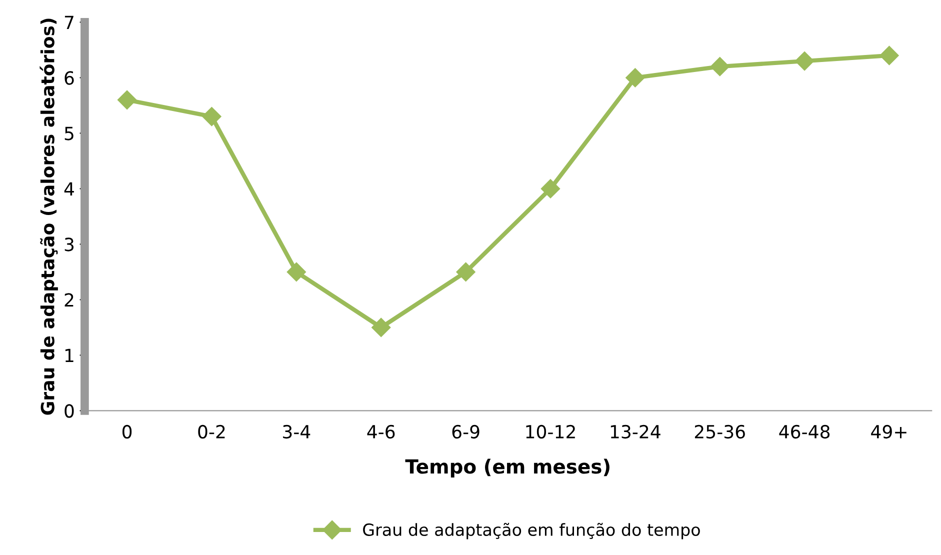 The width and height of the screenshot is (941, 555). Describe the element at coordinates (296, 431) in the screenshot. I see `x-tick-label: 3-4` at that location.